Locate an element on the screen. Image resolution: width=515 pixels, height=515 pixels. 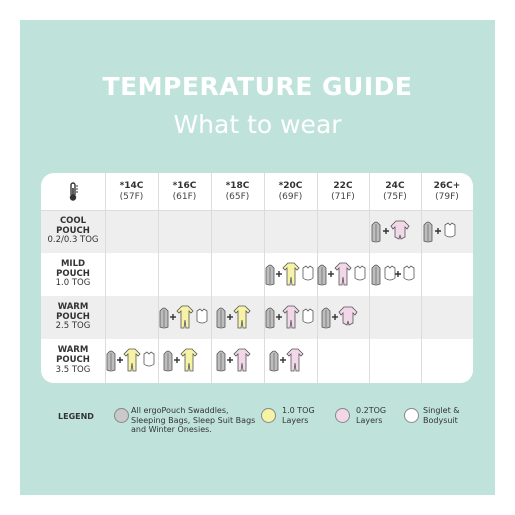
legend-text: Singlet & Bodysuit is located at coordinates (441, 415).